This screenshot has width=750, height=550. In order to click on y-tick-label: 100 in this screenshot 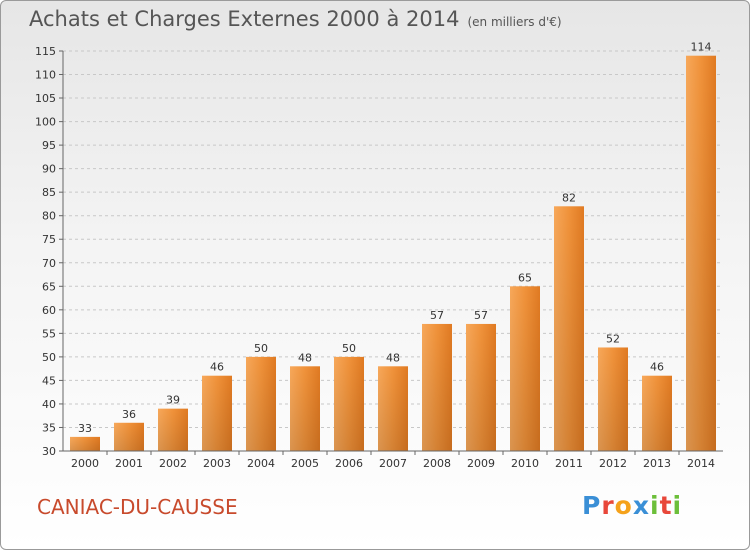, I will do `click(45, 122)`.